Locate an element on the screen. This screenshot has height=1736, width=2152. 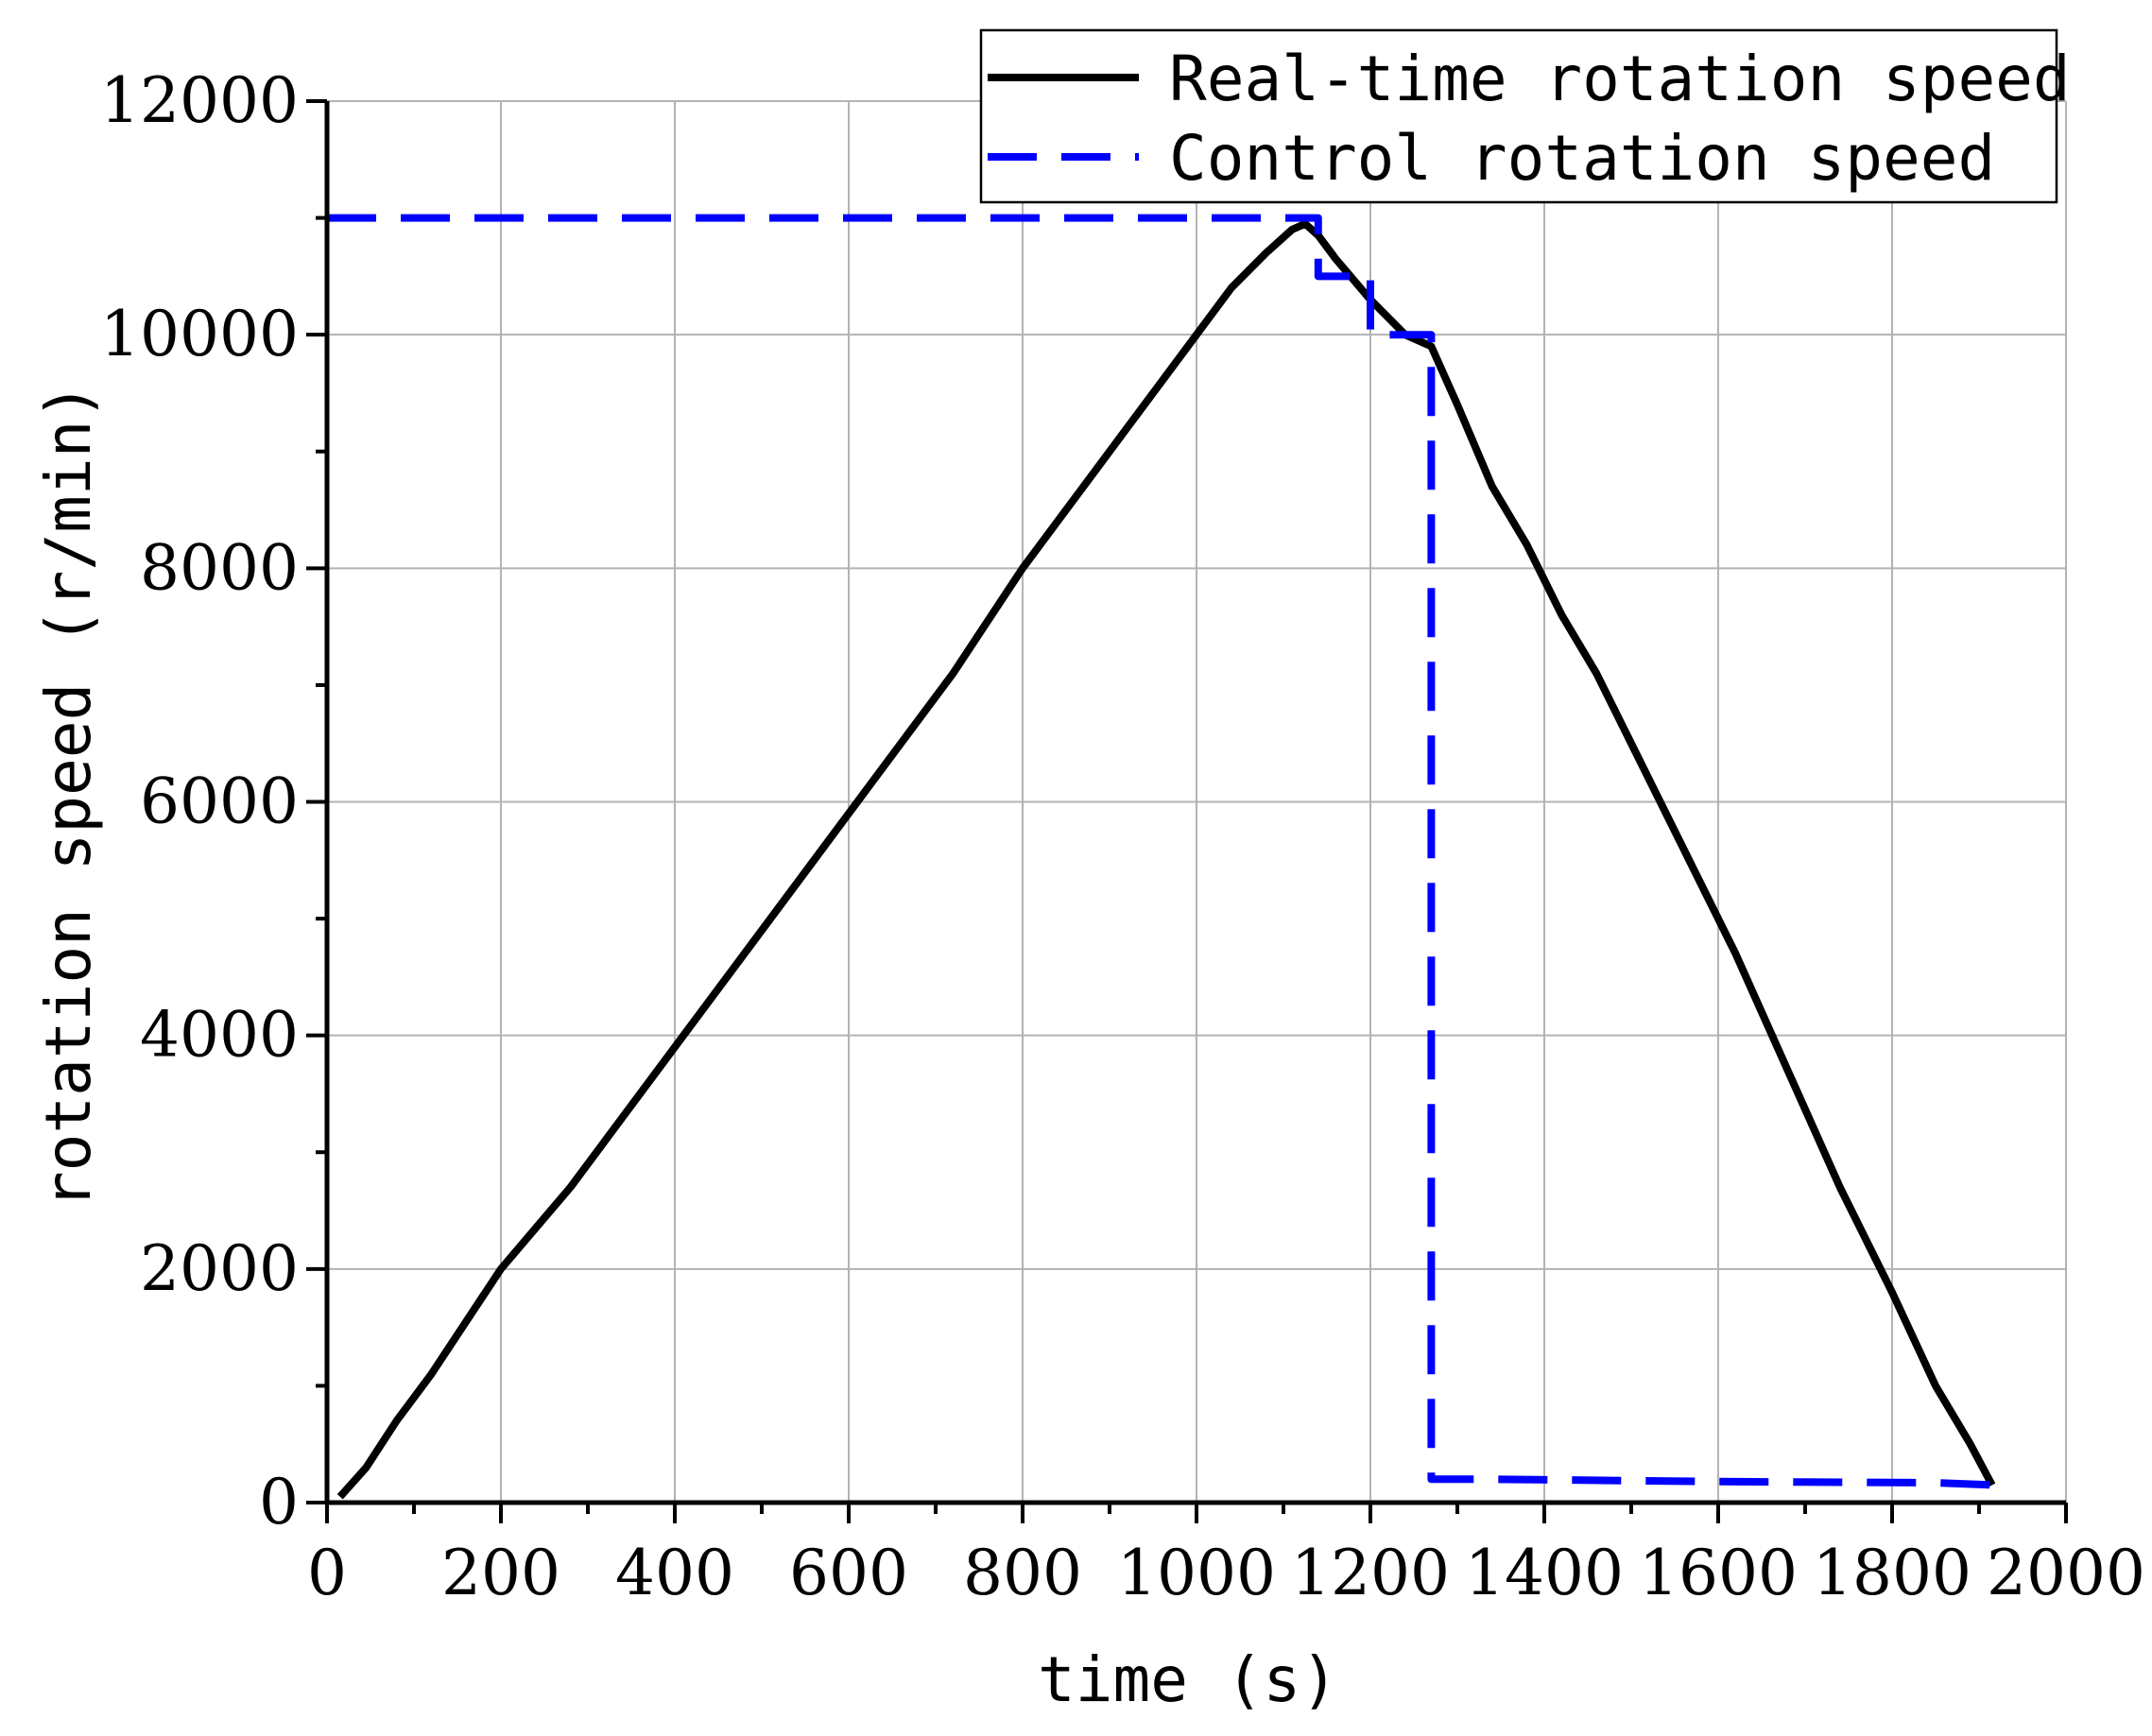
y-tick-label: 0 is located at coordinates (279, 1502).